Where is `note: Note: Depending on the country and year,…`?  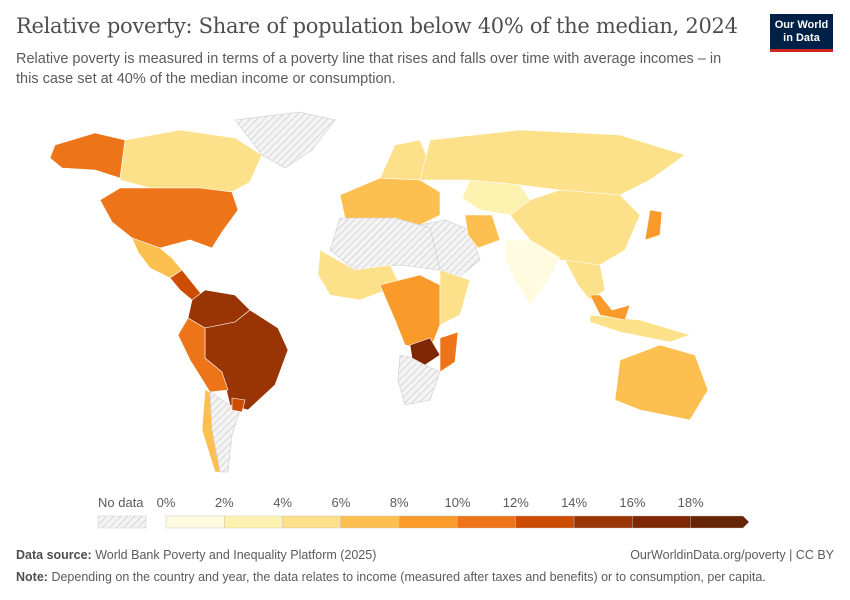
note: Note: Depending on the country and year,… is located at coordinates (391, 577).